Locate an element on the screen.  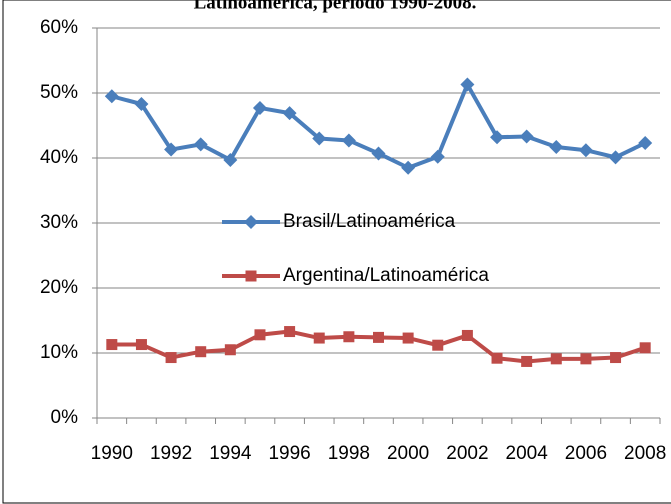
x-tick-label: 1998 is located at coordinates (349, 453).